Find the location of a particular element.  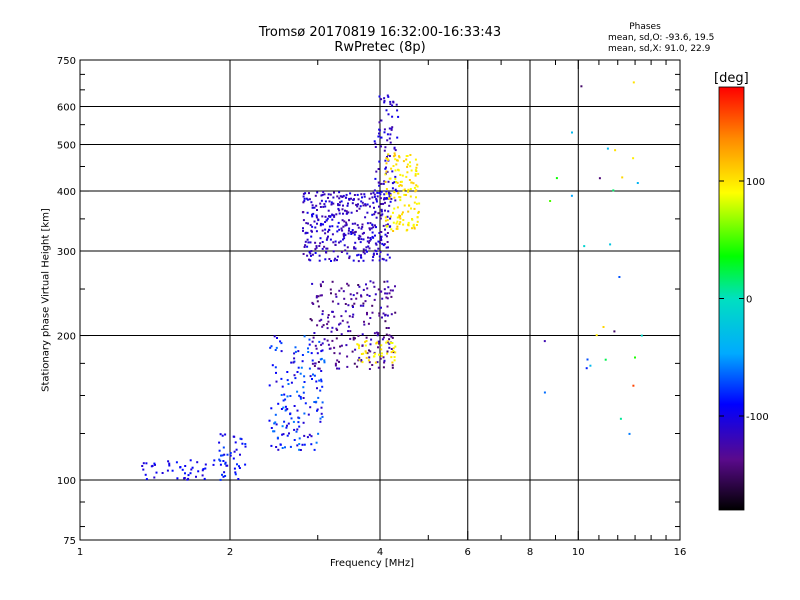

stats-o-mode: mean, sd,O: -93.6, 19.5 is located at coordinates (661, 38).